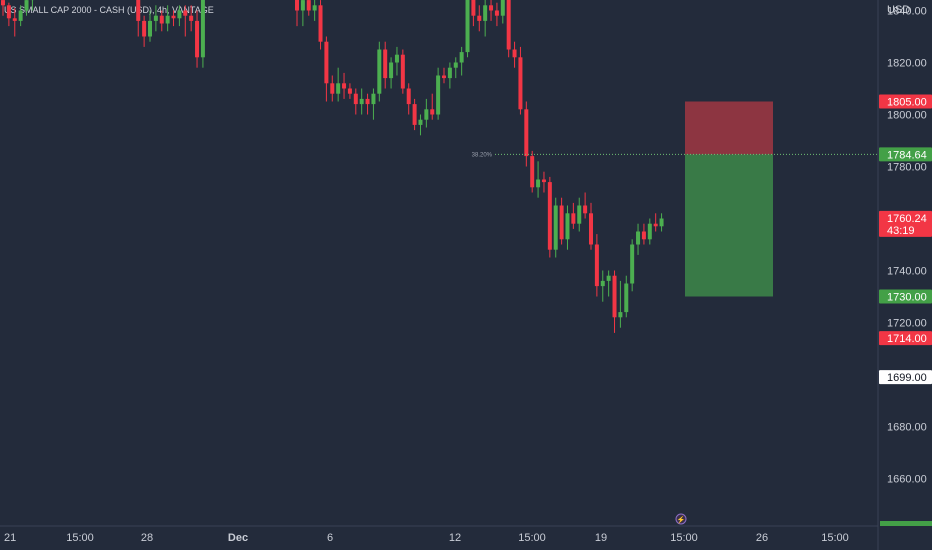 The width and height of the screenshot is (932, 550). Describe the element at coordinates (762, 538) in the screenshot. I see `x-tick-label: 26` at that location.